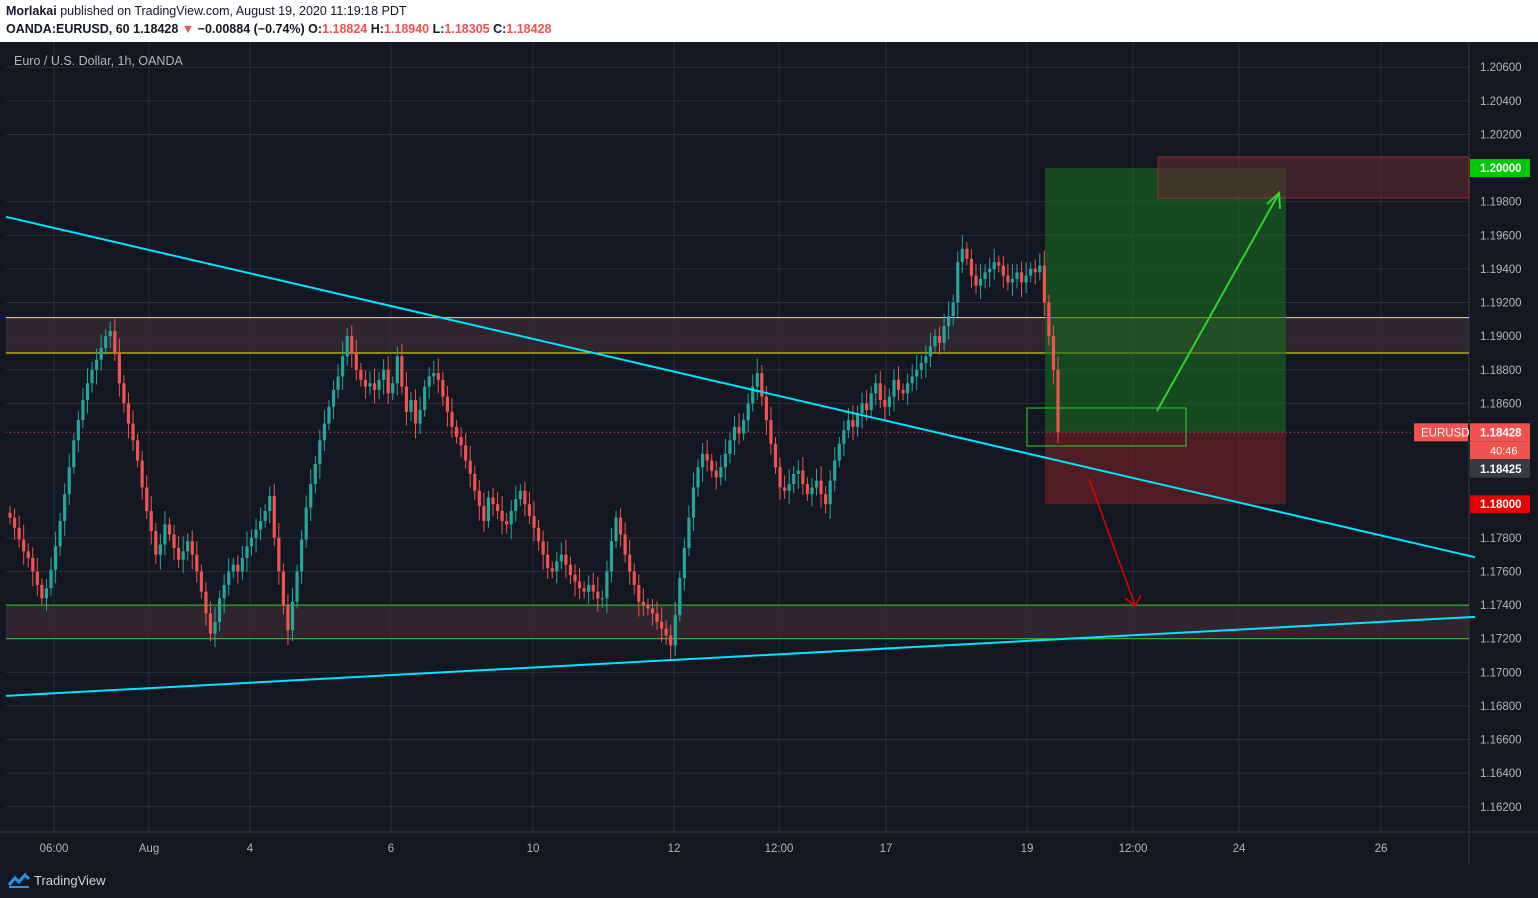 This screenshot has height=898, width=1538. I want to click on y-tick-label: 1.20400, so click(1501, 102).